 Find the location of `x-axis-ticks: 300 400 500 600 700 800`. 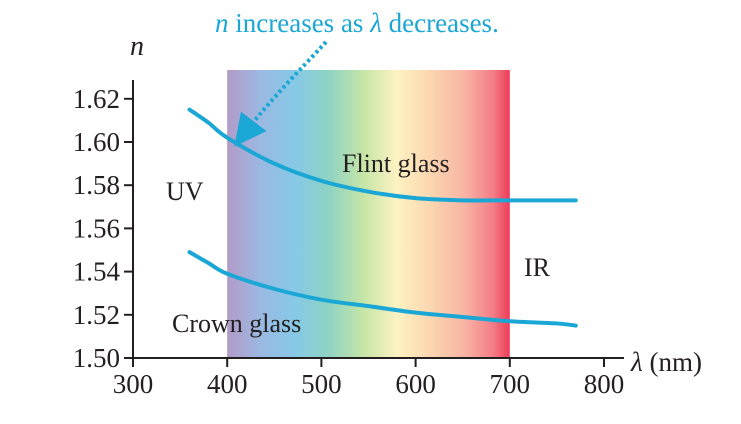

x-axis-ticks: 300 400 500 600 700 800 is located at coordinates (369, 378).